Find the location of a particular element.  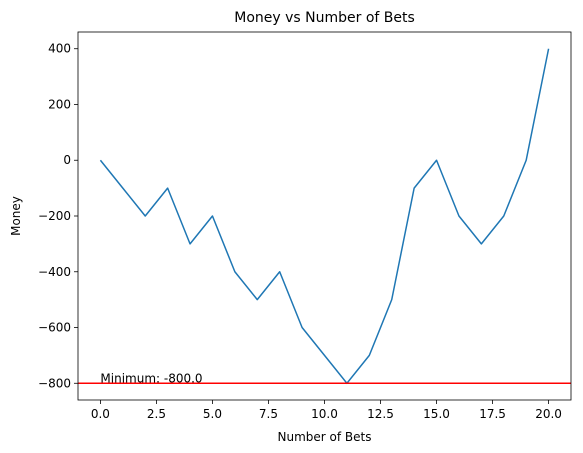

y-tick-label: −200 is located at coordinates (54, 216).